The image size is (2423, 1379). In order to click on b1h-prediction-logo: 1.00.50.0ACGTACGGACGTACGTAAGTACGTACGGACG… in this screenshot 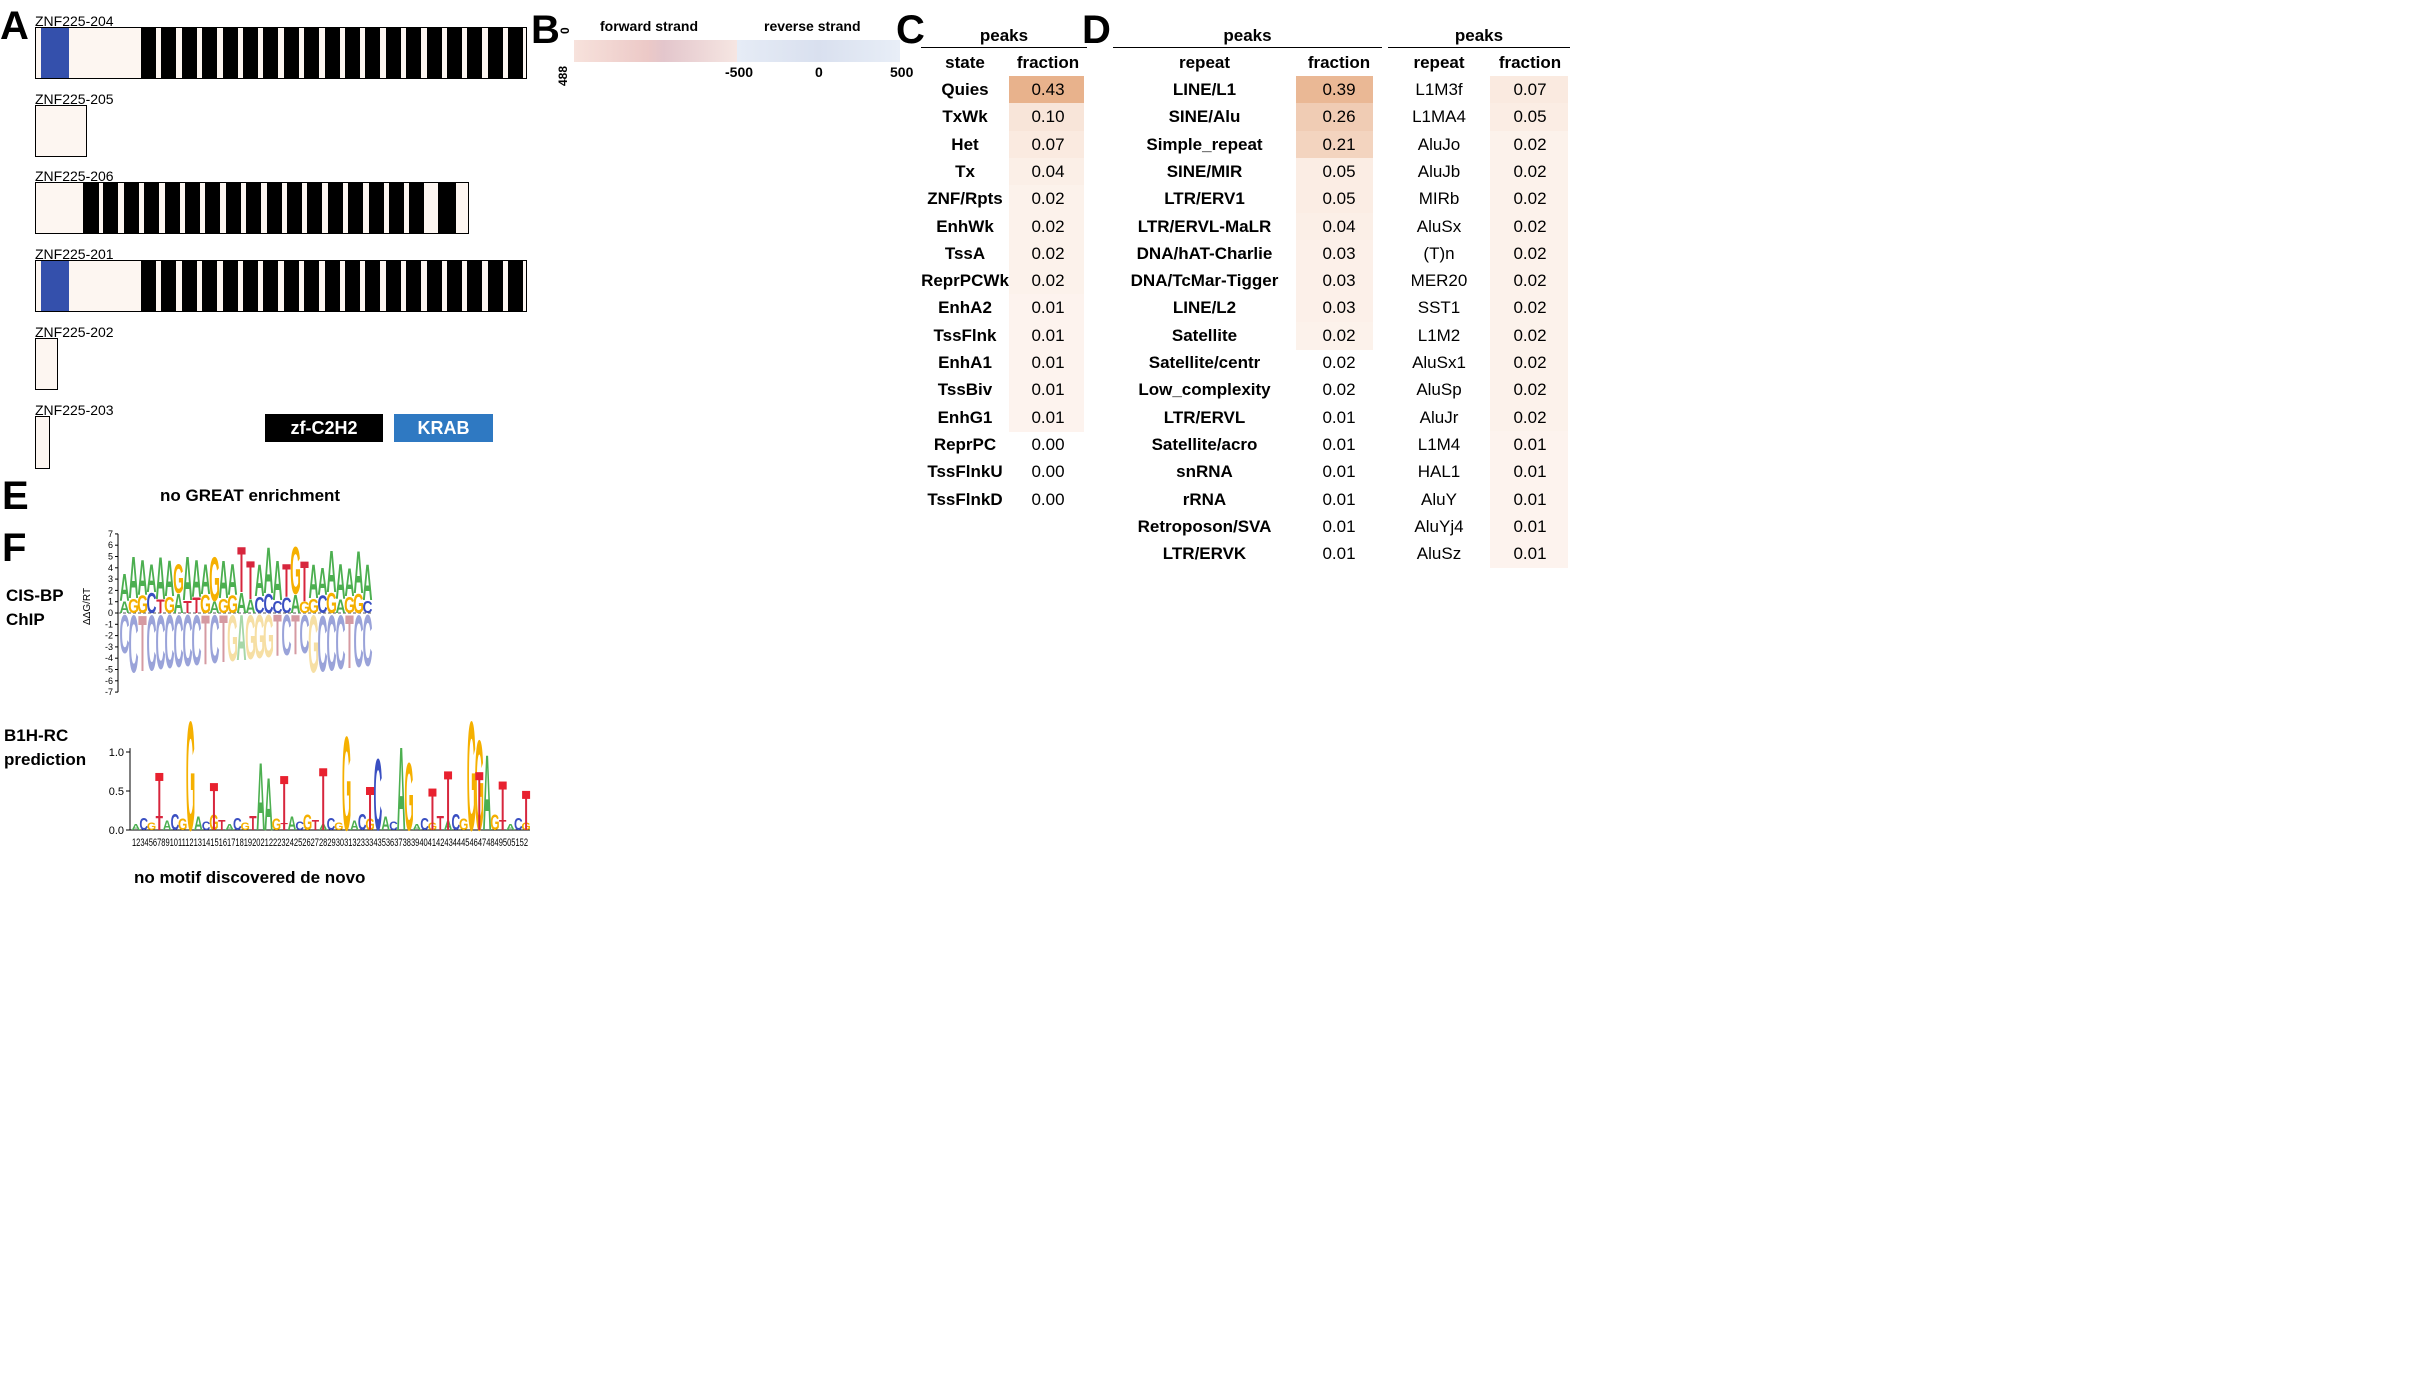, I will do `click(320, 780)`.